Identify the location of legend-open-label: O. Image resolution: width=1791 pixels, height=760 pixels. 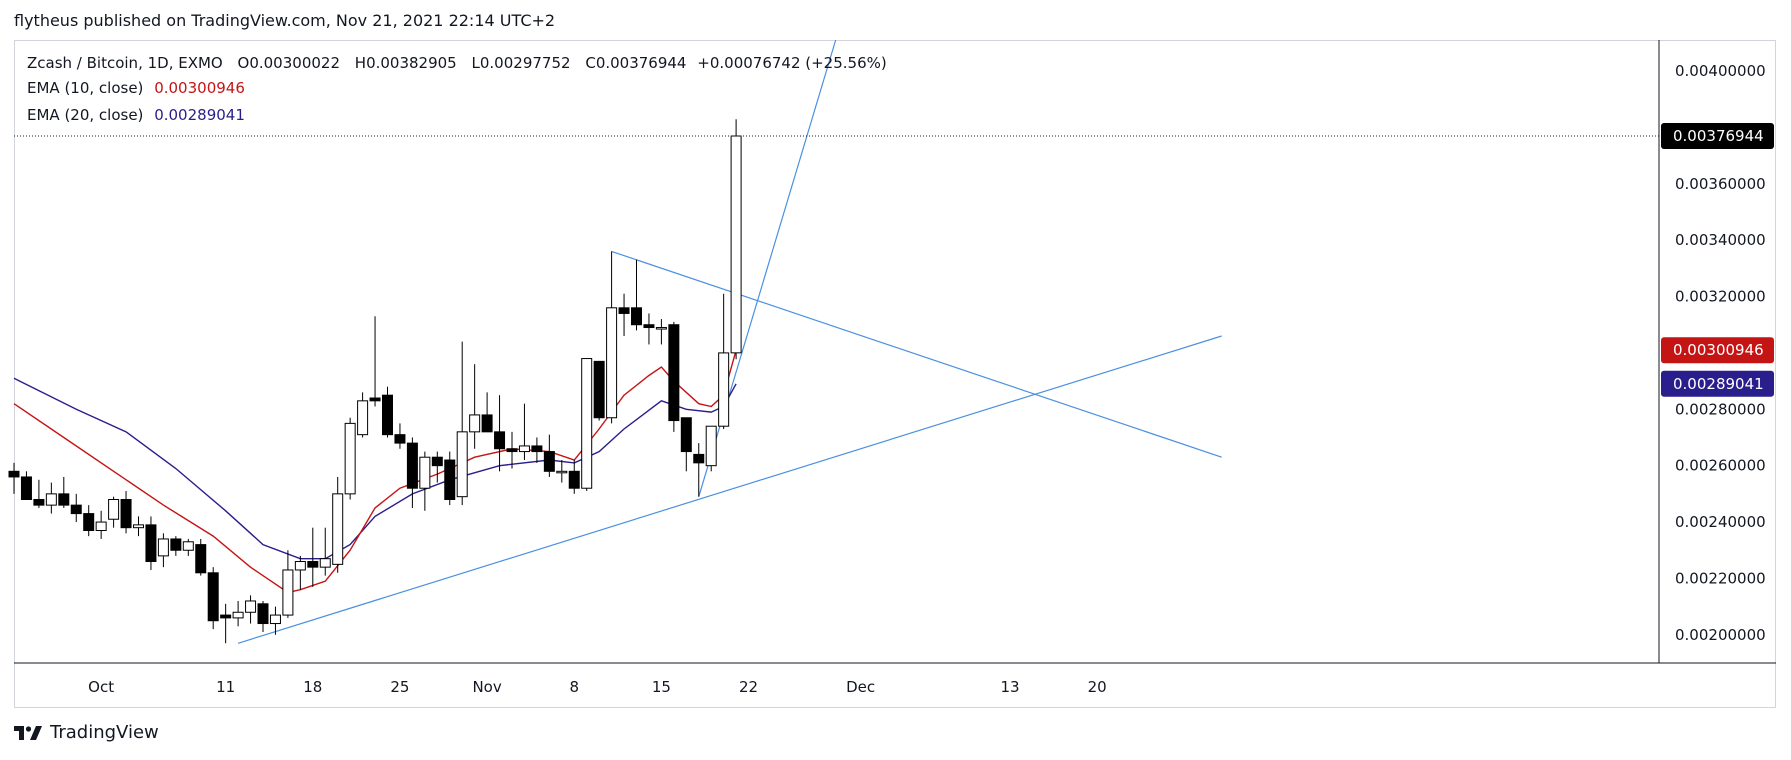
(243, 63).